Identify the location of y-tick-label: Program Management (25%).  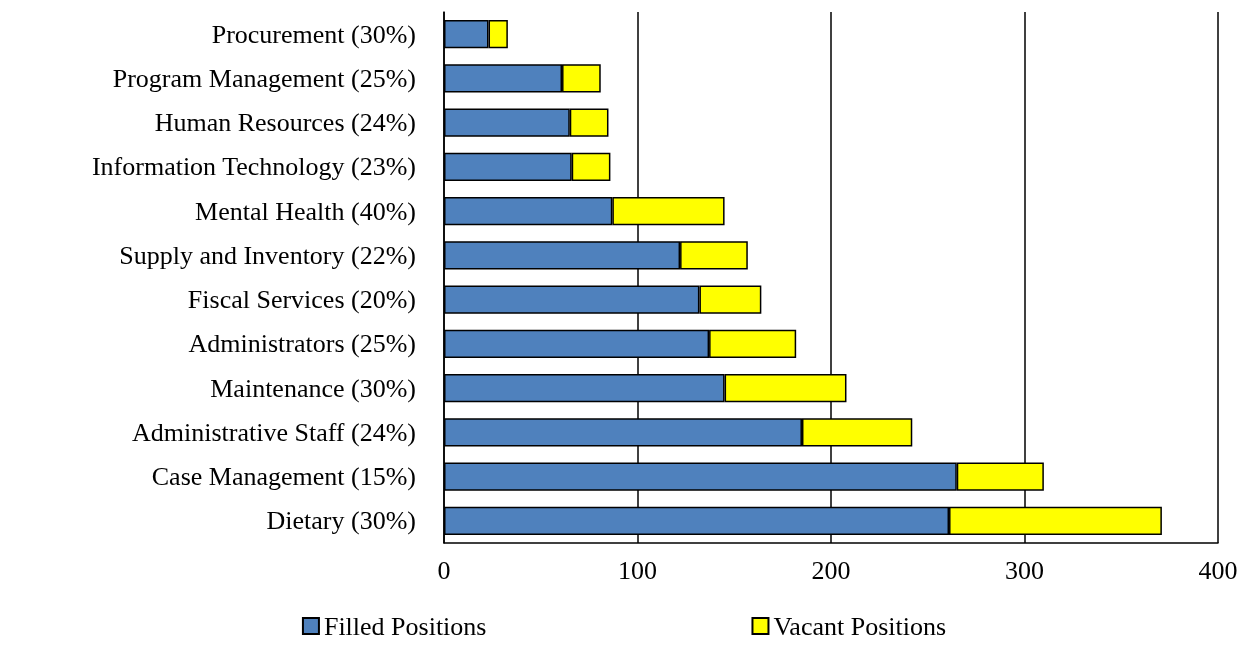
(264, 78).